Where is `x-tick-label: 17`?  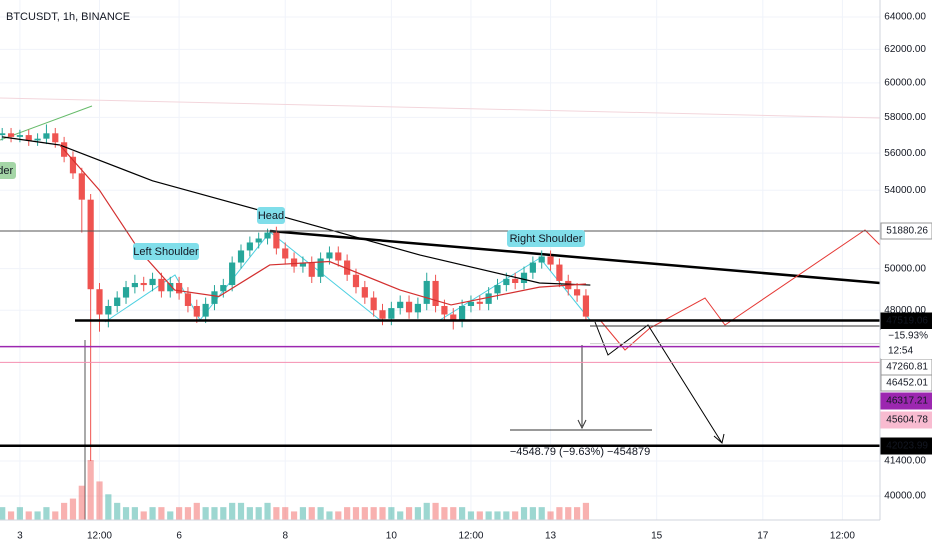
x-tick-label: 17 is located at coordinates (763, 536).